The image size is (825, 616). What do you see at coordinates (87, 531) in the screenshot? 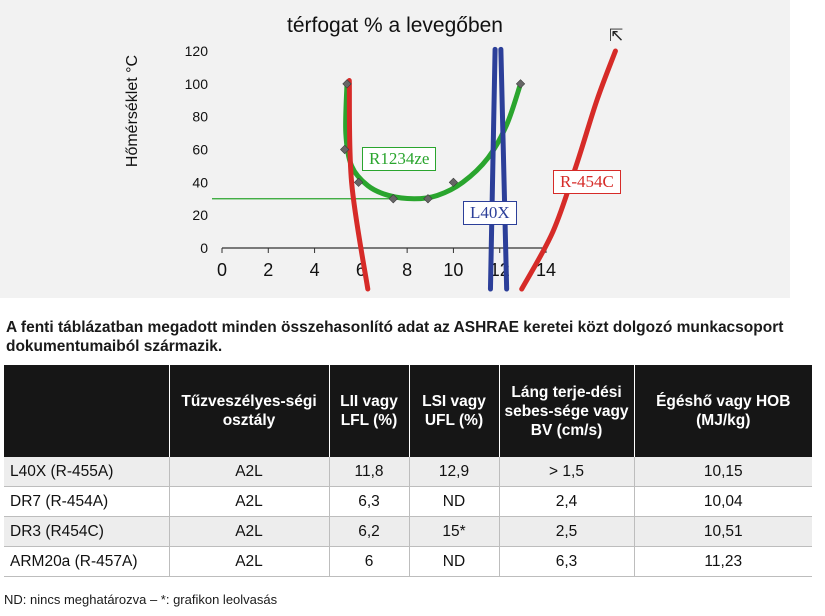
I see `table-cell: DR3 (R454C)` at bounding box center [87, 531].